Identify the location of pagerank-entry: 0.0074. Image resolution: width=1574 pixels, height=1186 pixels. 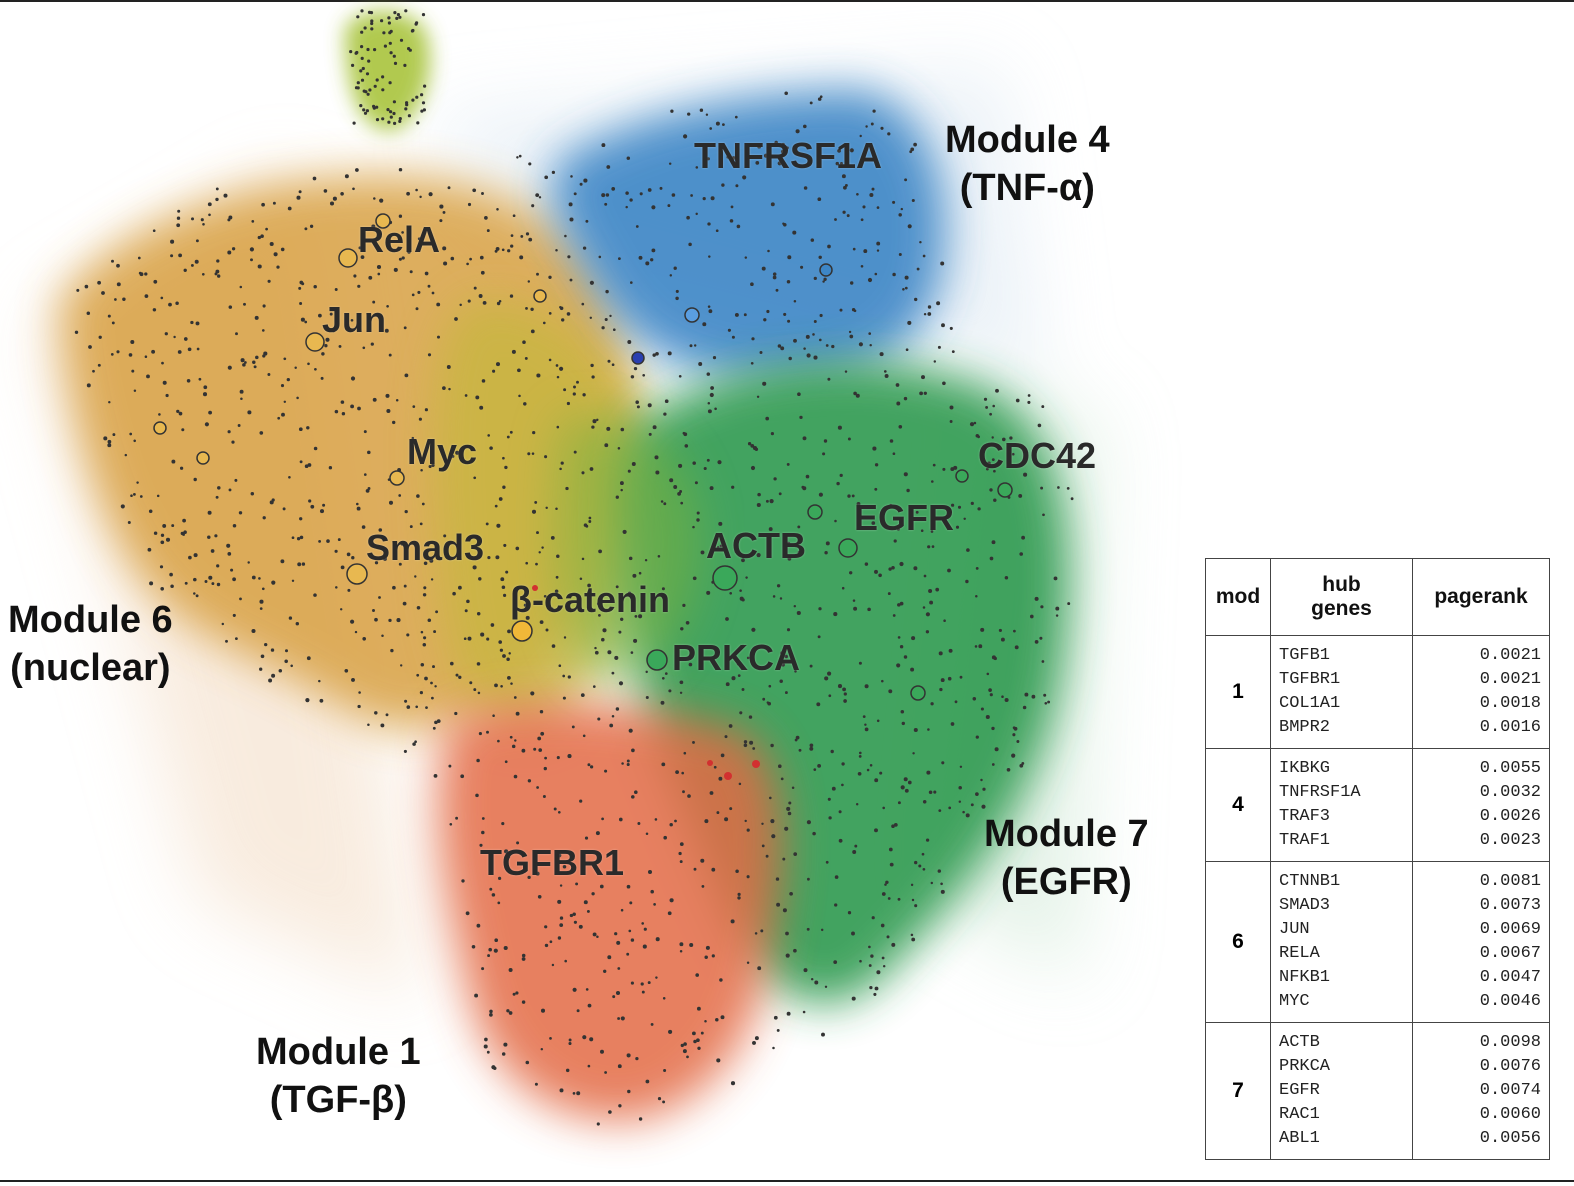
(1510, 1090).